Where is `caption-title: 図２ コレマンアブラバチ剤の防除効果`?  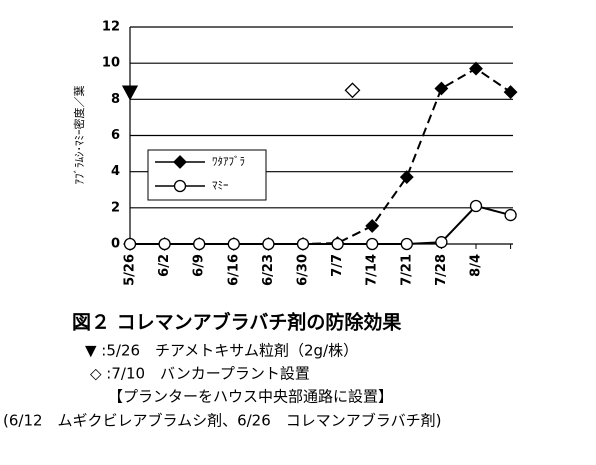 caption-title: 図２ コレマンアブラバチ剤の防除効果 is located at coordinates (236, 322).